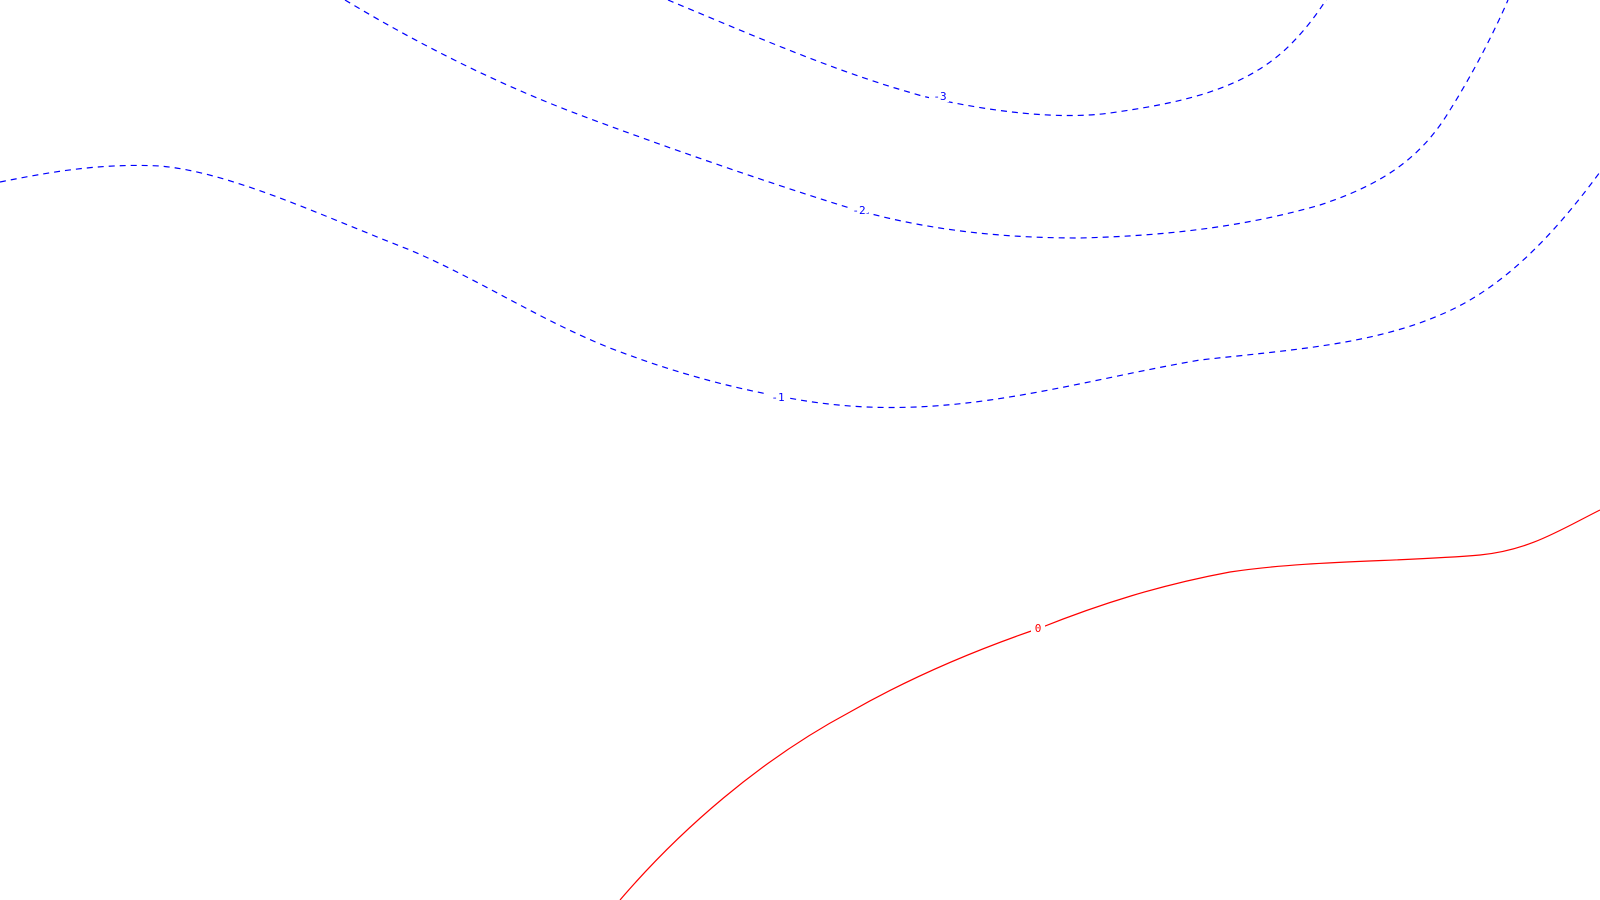 The height and width of the screenshot is (900, 1600). Describe the element at coordinates (777, 397) in the screenshot. I see `contour-label-neg1: -1` at that location.